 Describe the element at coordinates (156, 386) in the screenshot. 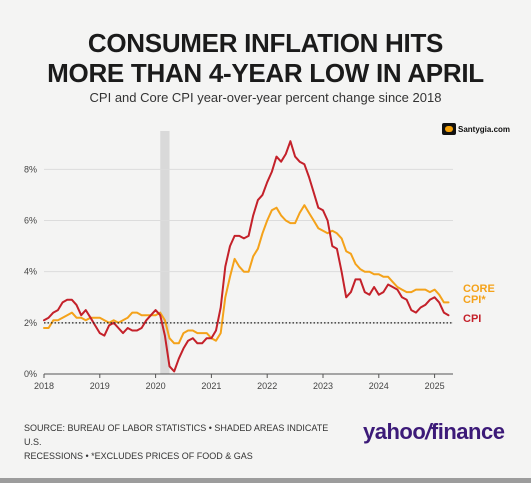

I see `x-tick-label: 2020` at that location.